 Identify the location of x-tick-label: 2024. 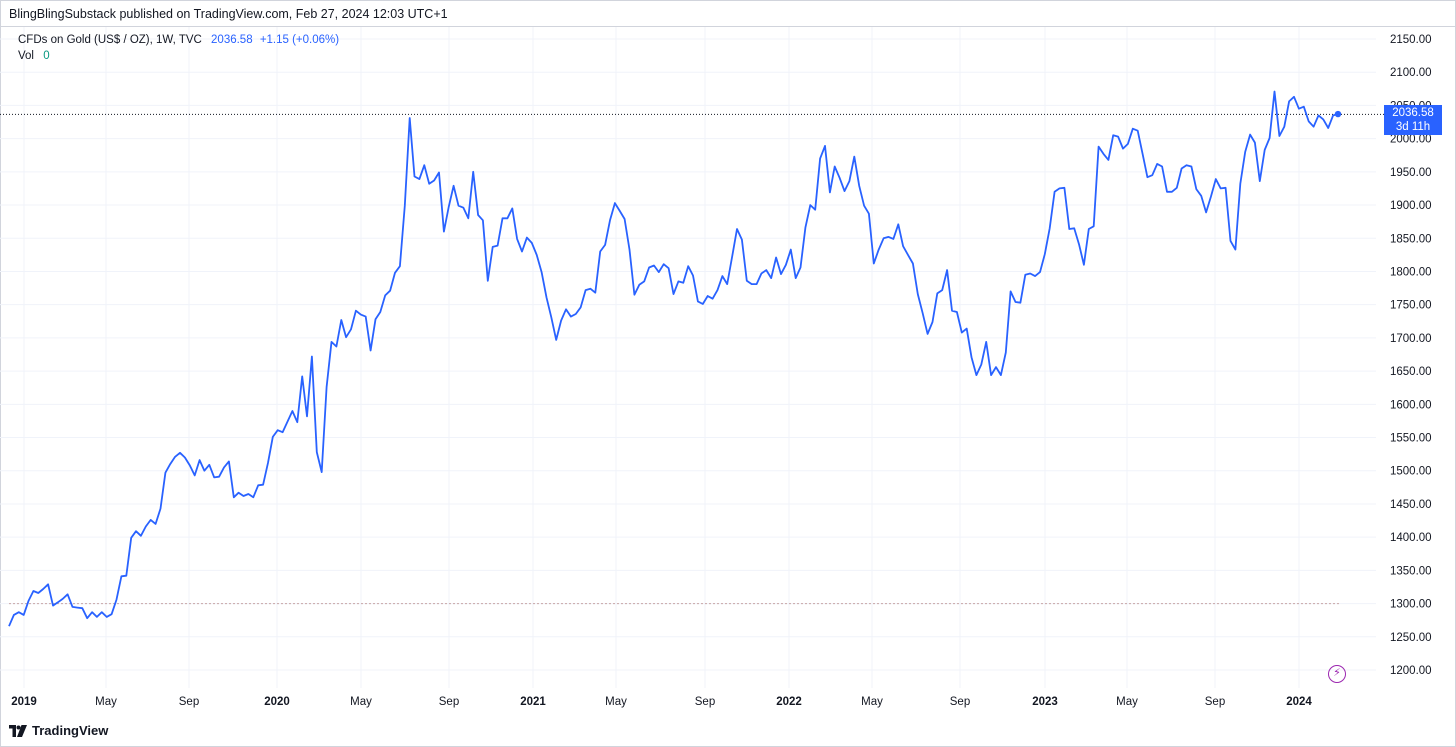
(1299, 702).